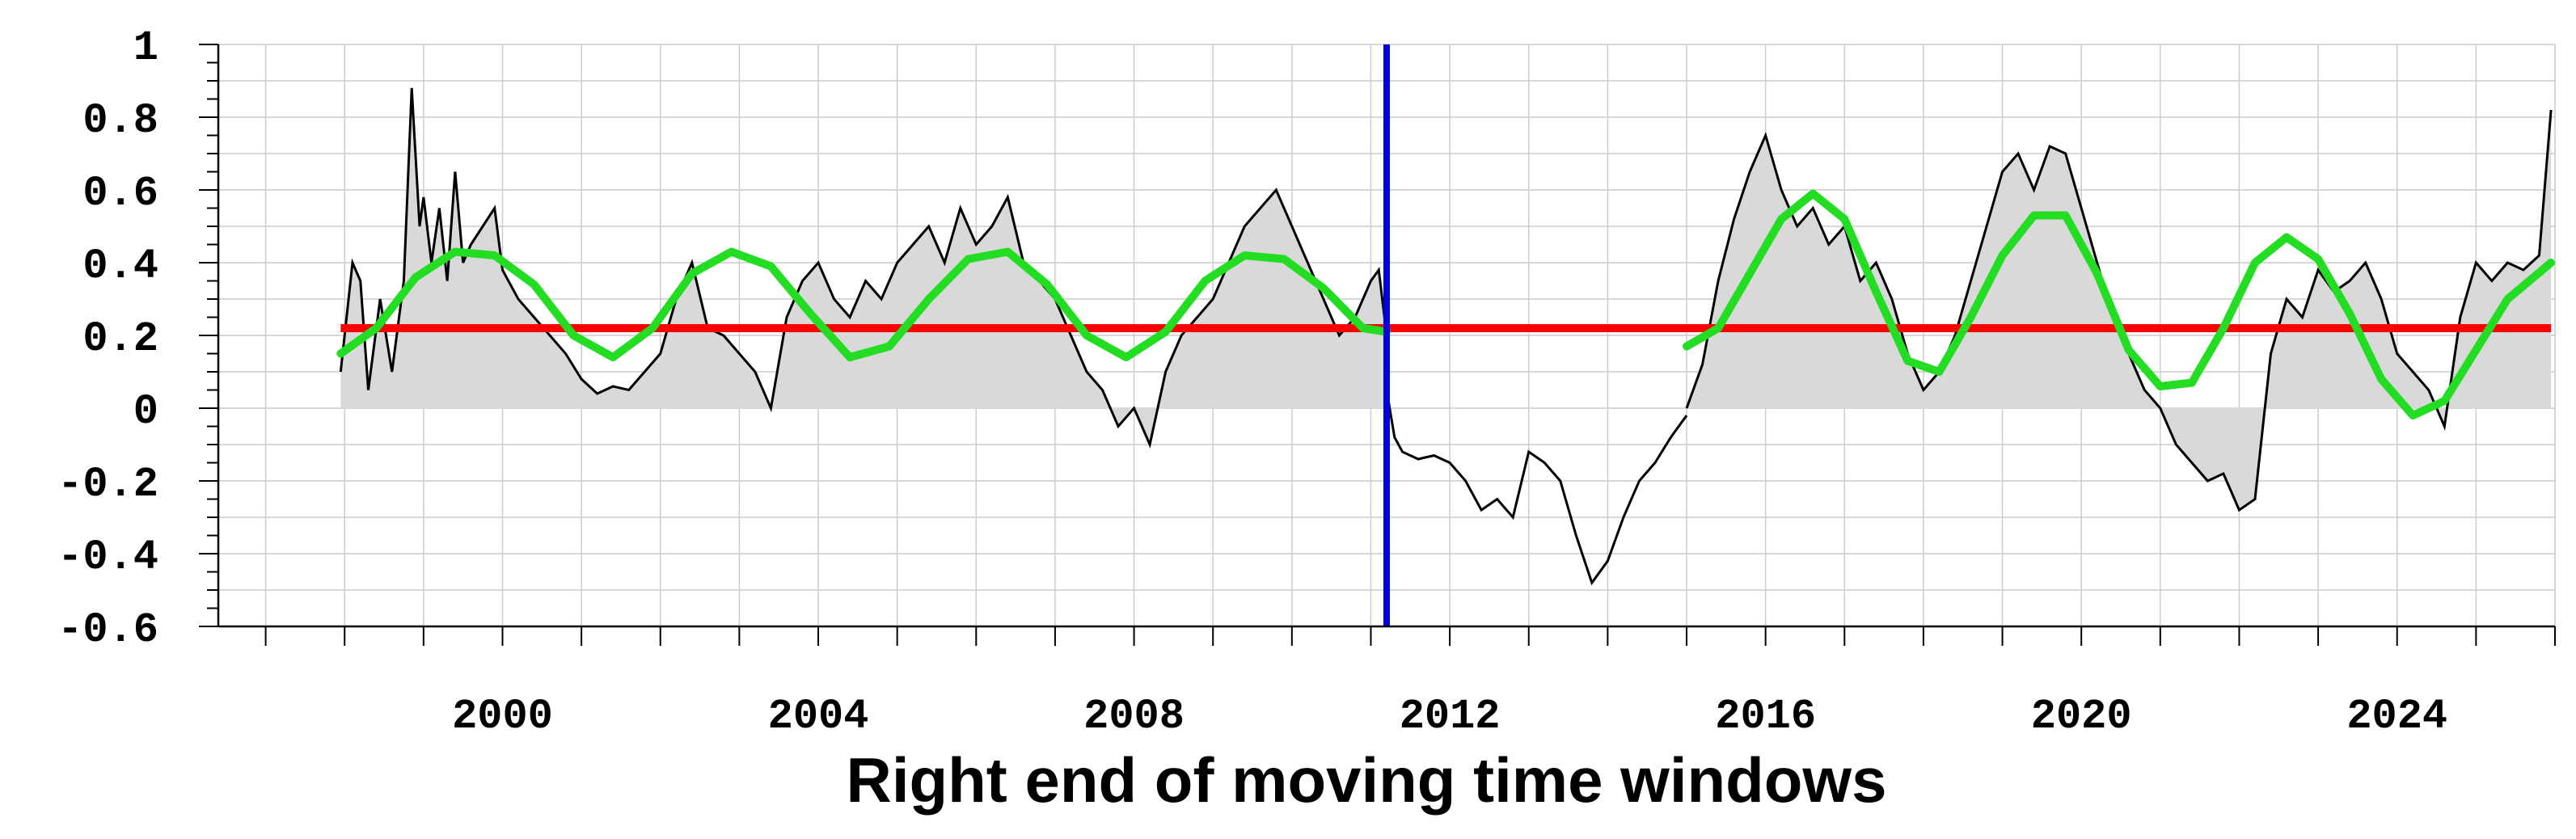 The image size is (2576, 839). What do you see at coordinates (1766, 716) in the screenshot?
I see `x-tick-label: 2016` at bounding box center [1766, 716].